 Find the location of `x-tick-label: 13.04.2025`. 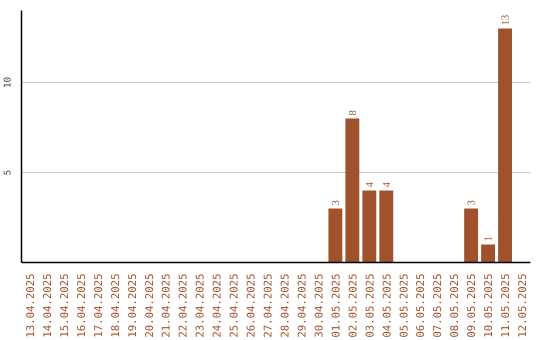

x-tick-label: 13.04.2025 is located at coordinates (30, 306).